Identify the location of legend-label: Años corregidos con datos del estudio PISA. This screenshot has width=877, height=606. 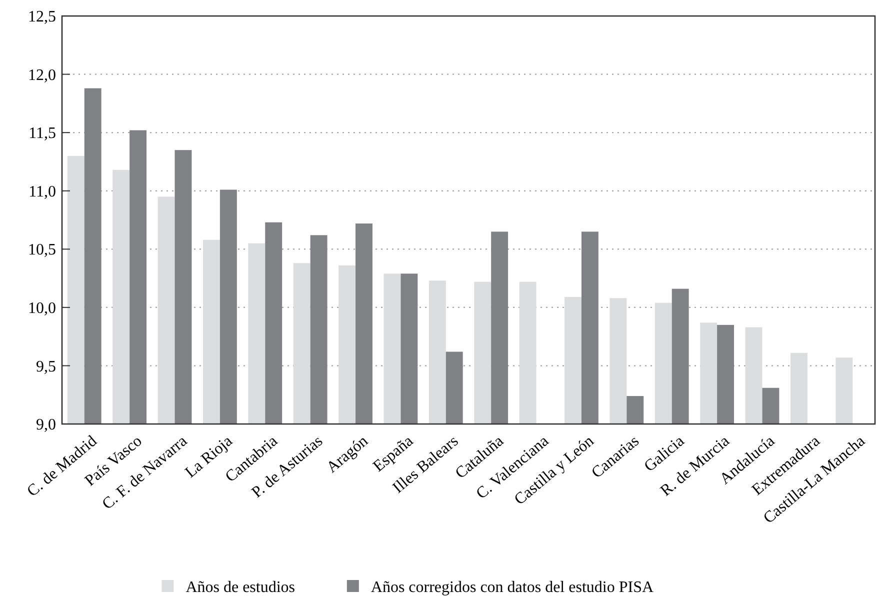
(512, 587).